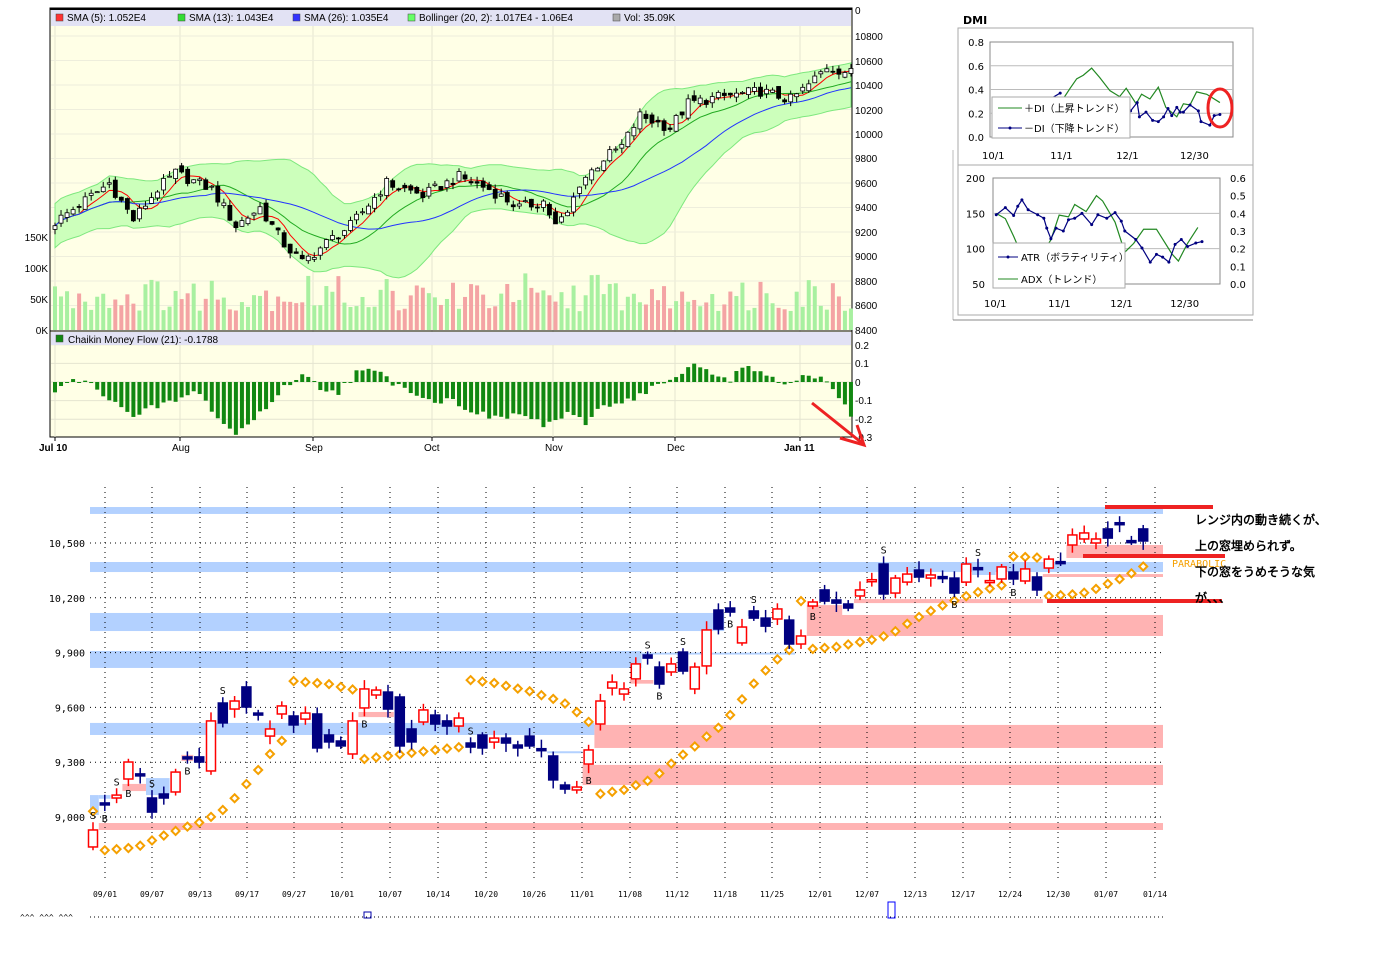 This screenshot has height=972, width=1392. Describe the element at coordinates (37, 269) in the screenshot. I see `volume-axis-label: 100K` at that location.